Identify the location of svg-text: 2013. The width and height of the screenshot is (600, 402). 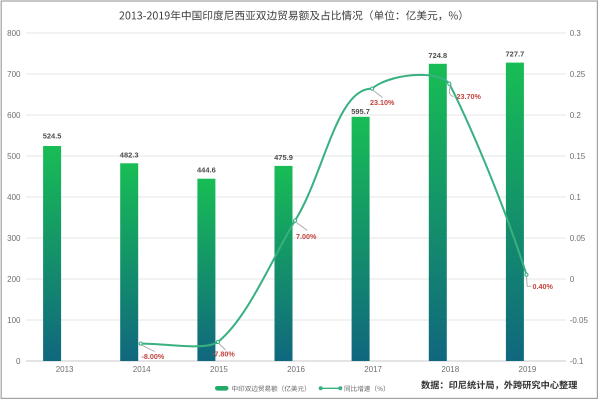
(65, 369).